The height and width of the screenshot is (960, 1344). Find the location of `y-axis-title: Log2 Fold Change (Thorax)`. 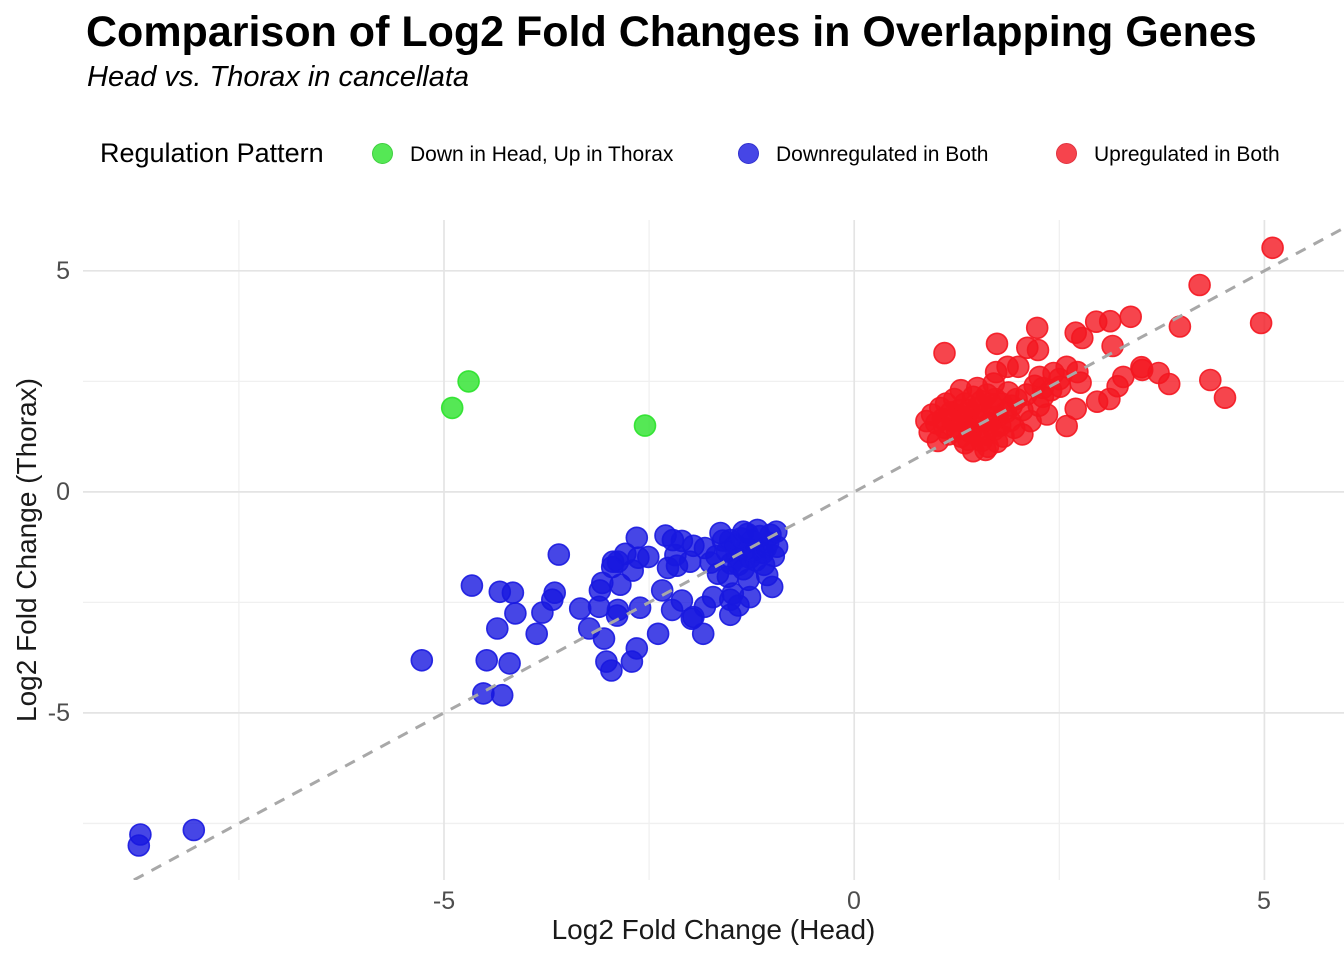

y-axis-title: Log2 Fold Change (Thorax) is located at coordinates (26, 550).